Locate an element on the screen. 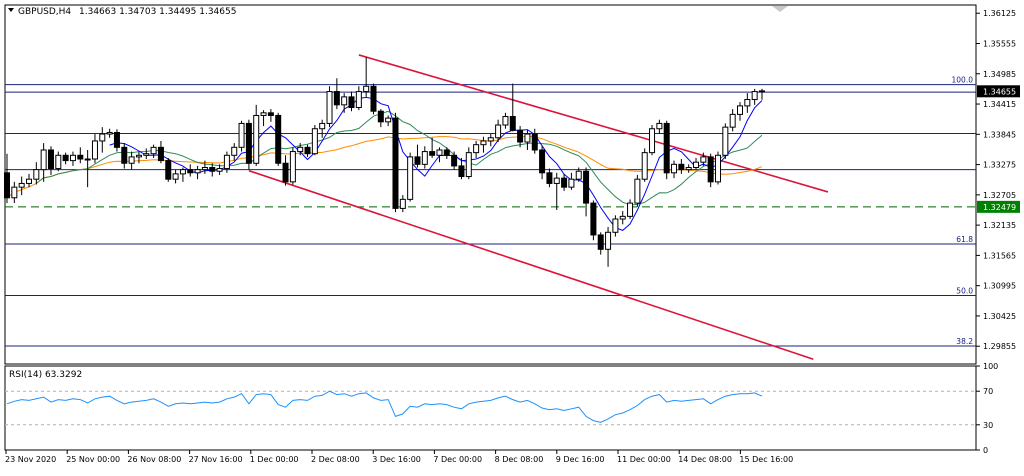 The width and height of the screenshot is (1024, 476). rsi-tick-label: 100 is located at coordinates (990, 366).